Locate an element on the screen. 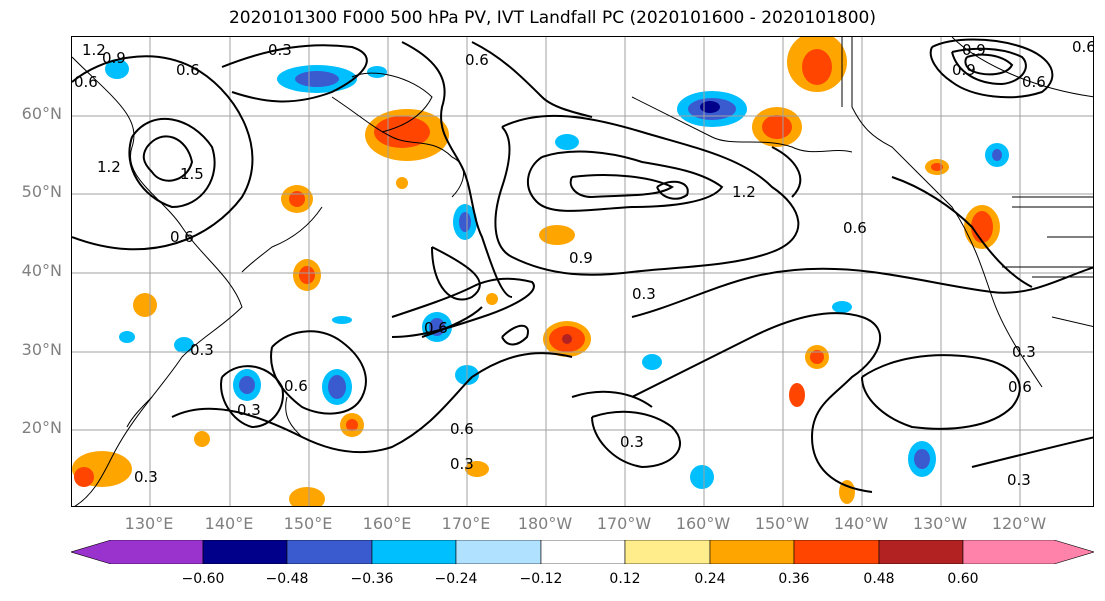 Image resolution: width=1105 pixels, height=601 pixels. colorbar-tick-label: −0.36 is located at coordinates (372, 579).